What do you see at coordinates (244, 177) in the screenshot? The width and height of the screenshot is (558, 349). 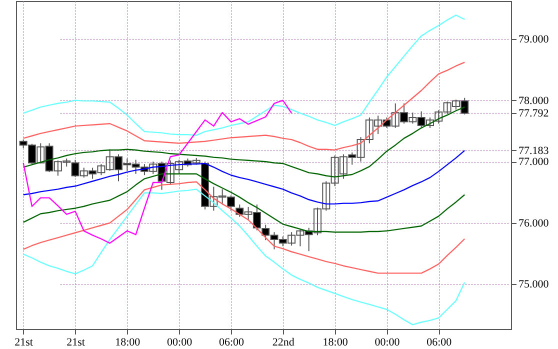 I see `line-series` at bounding box center [244, 177].